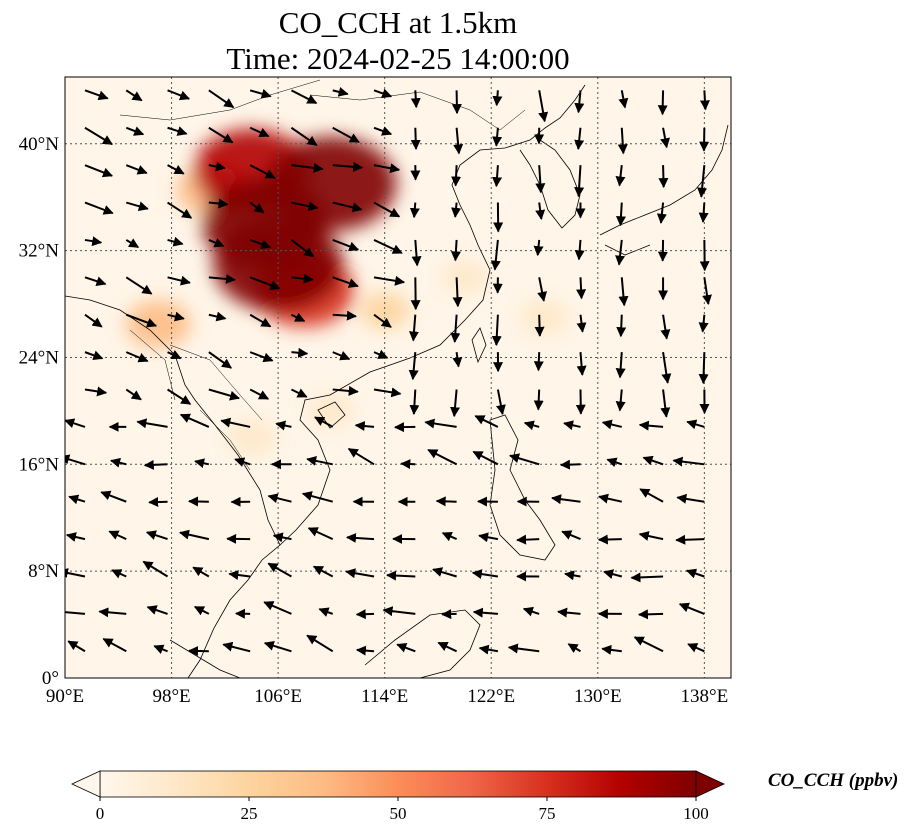 The image size is (921, 836). I want to click on colorbar: 0 25 50 75 100, so click(398, 796).